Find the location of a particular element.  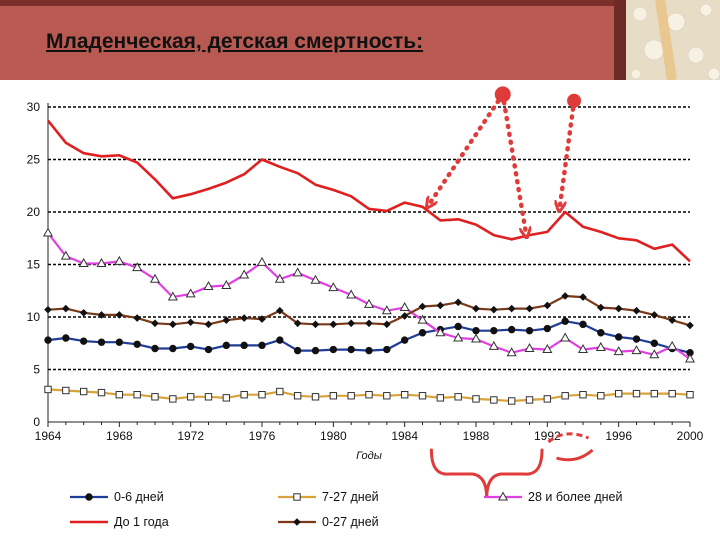

legend-label: 28 и более дней is located at coordinates (575, 497).